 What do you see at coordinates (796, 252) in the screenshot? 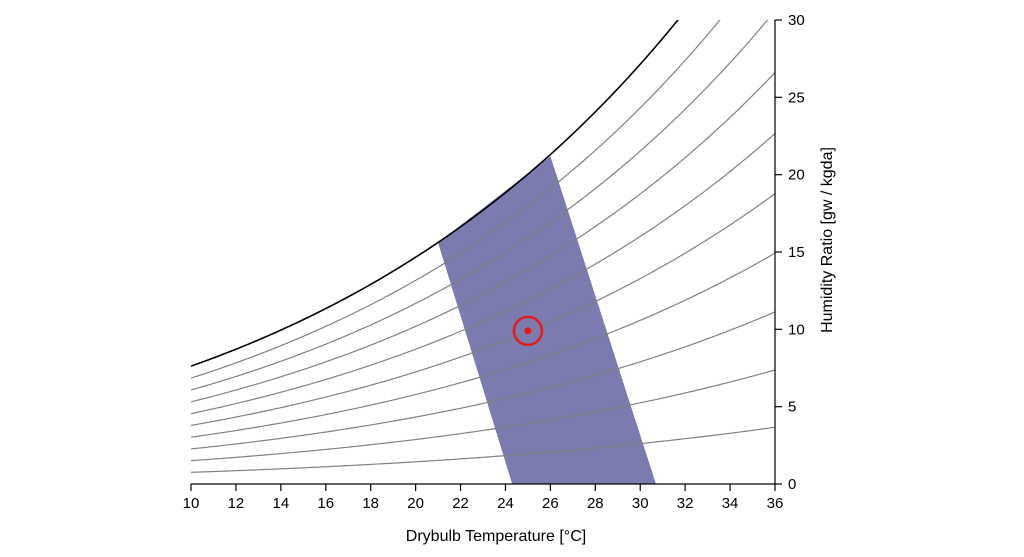
I see `y-tick-label-15: 15` at bounding box center [796, 252].